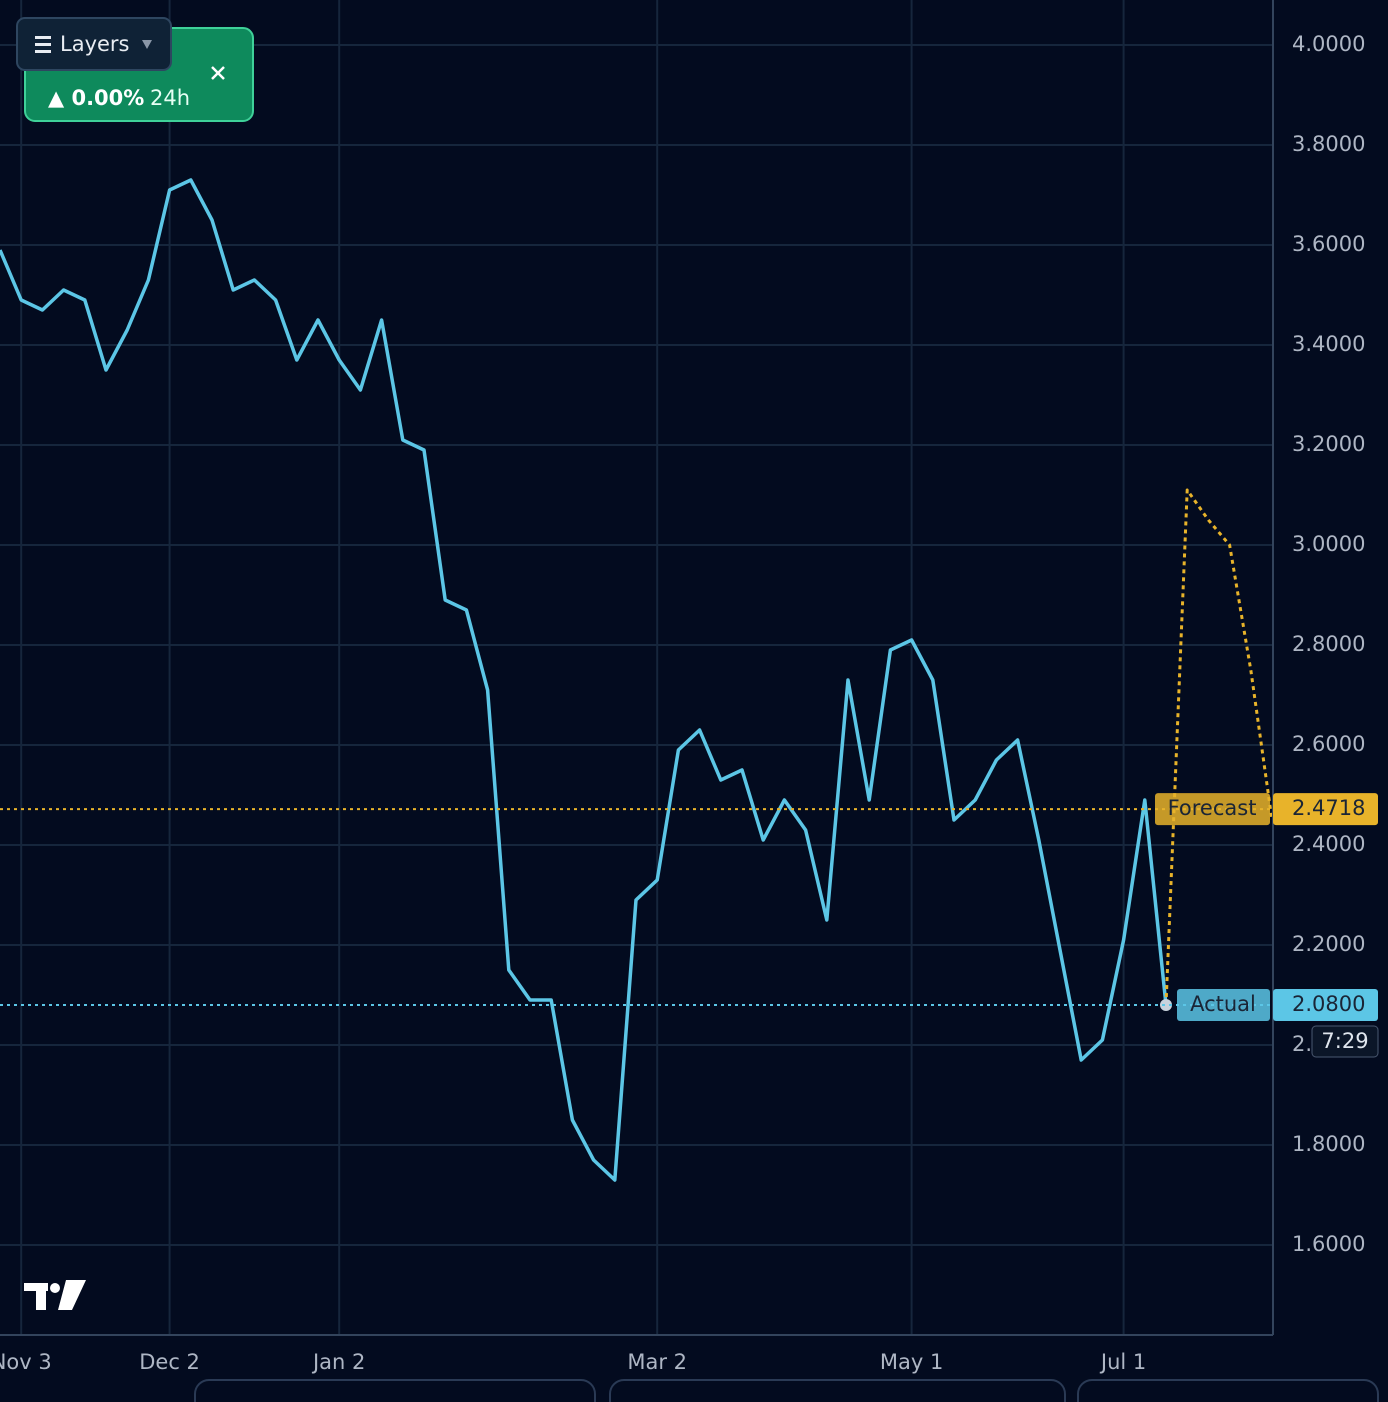 Image resolution: width=1388 pixels, height=1402 pixels. Describe the element at coordinates (96, 98) in the screenshot. I see `change-label: ▲ 0.00%` at that location.